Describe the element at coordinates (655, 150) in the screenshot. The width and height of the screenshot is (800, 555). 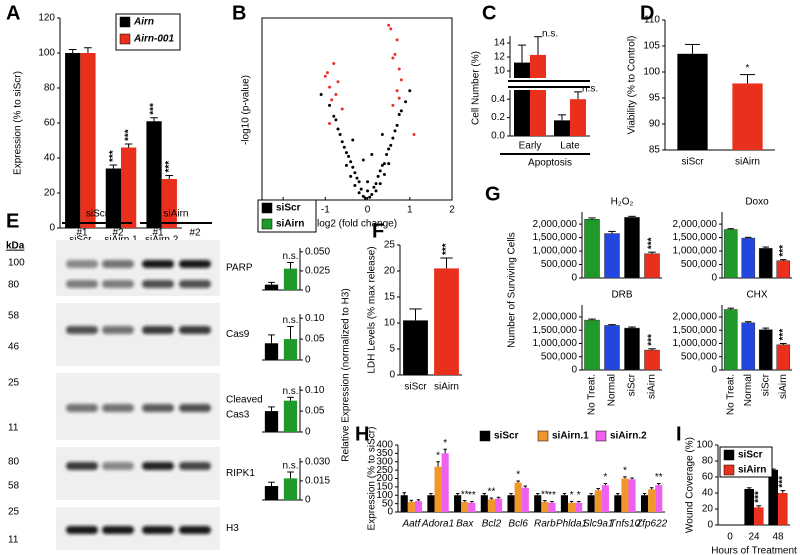
I see `y-tick-label: 85` at that location.